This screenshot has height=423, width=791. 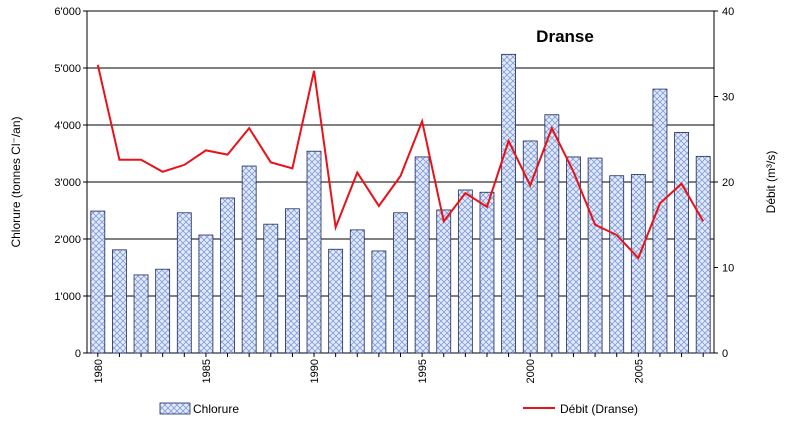 I want to click on x-tick-label: 1985, so click(x=207, y=371).